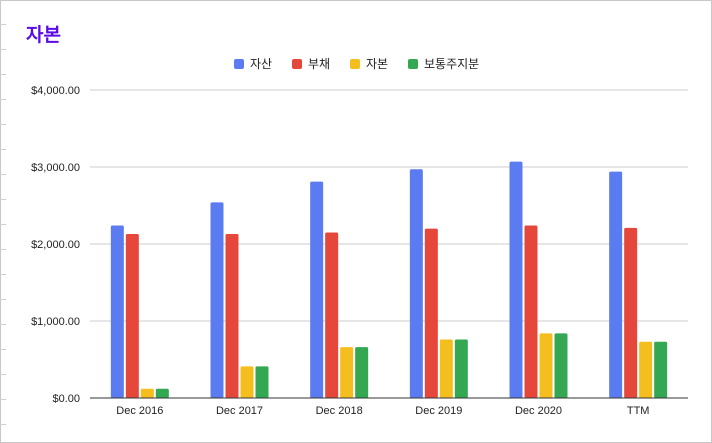 This screenshot has width=712, height=443. Describe the element at coordinates (55, 168) in the screenshot. I see `y-tick-label: $3,000.00` at that location.